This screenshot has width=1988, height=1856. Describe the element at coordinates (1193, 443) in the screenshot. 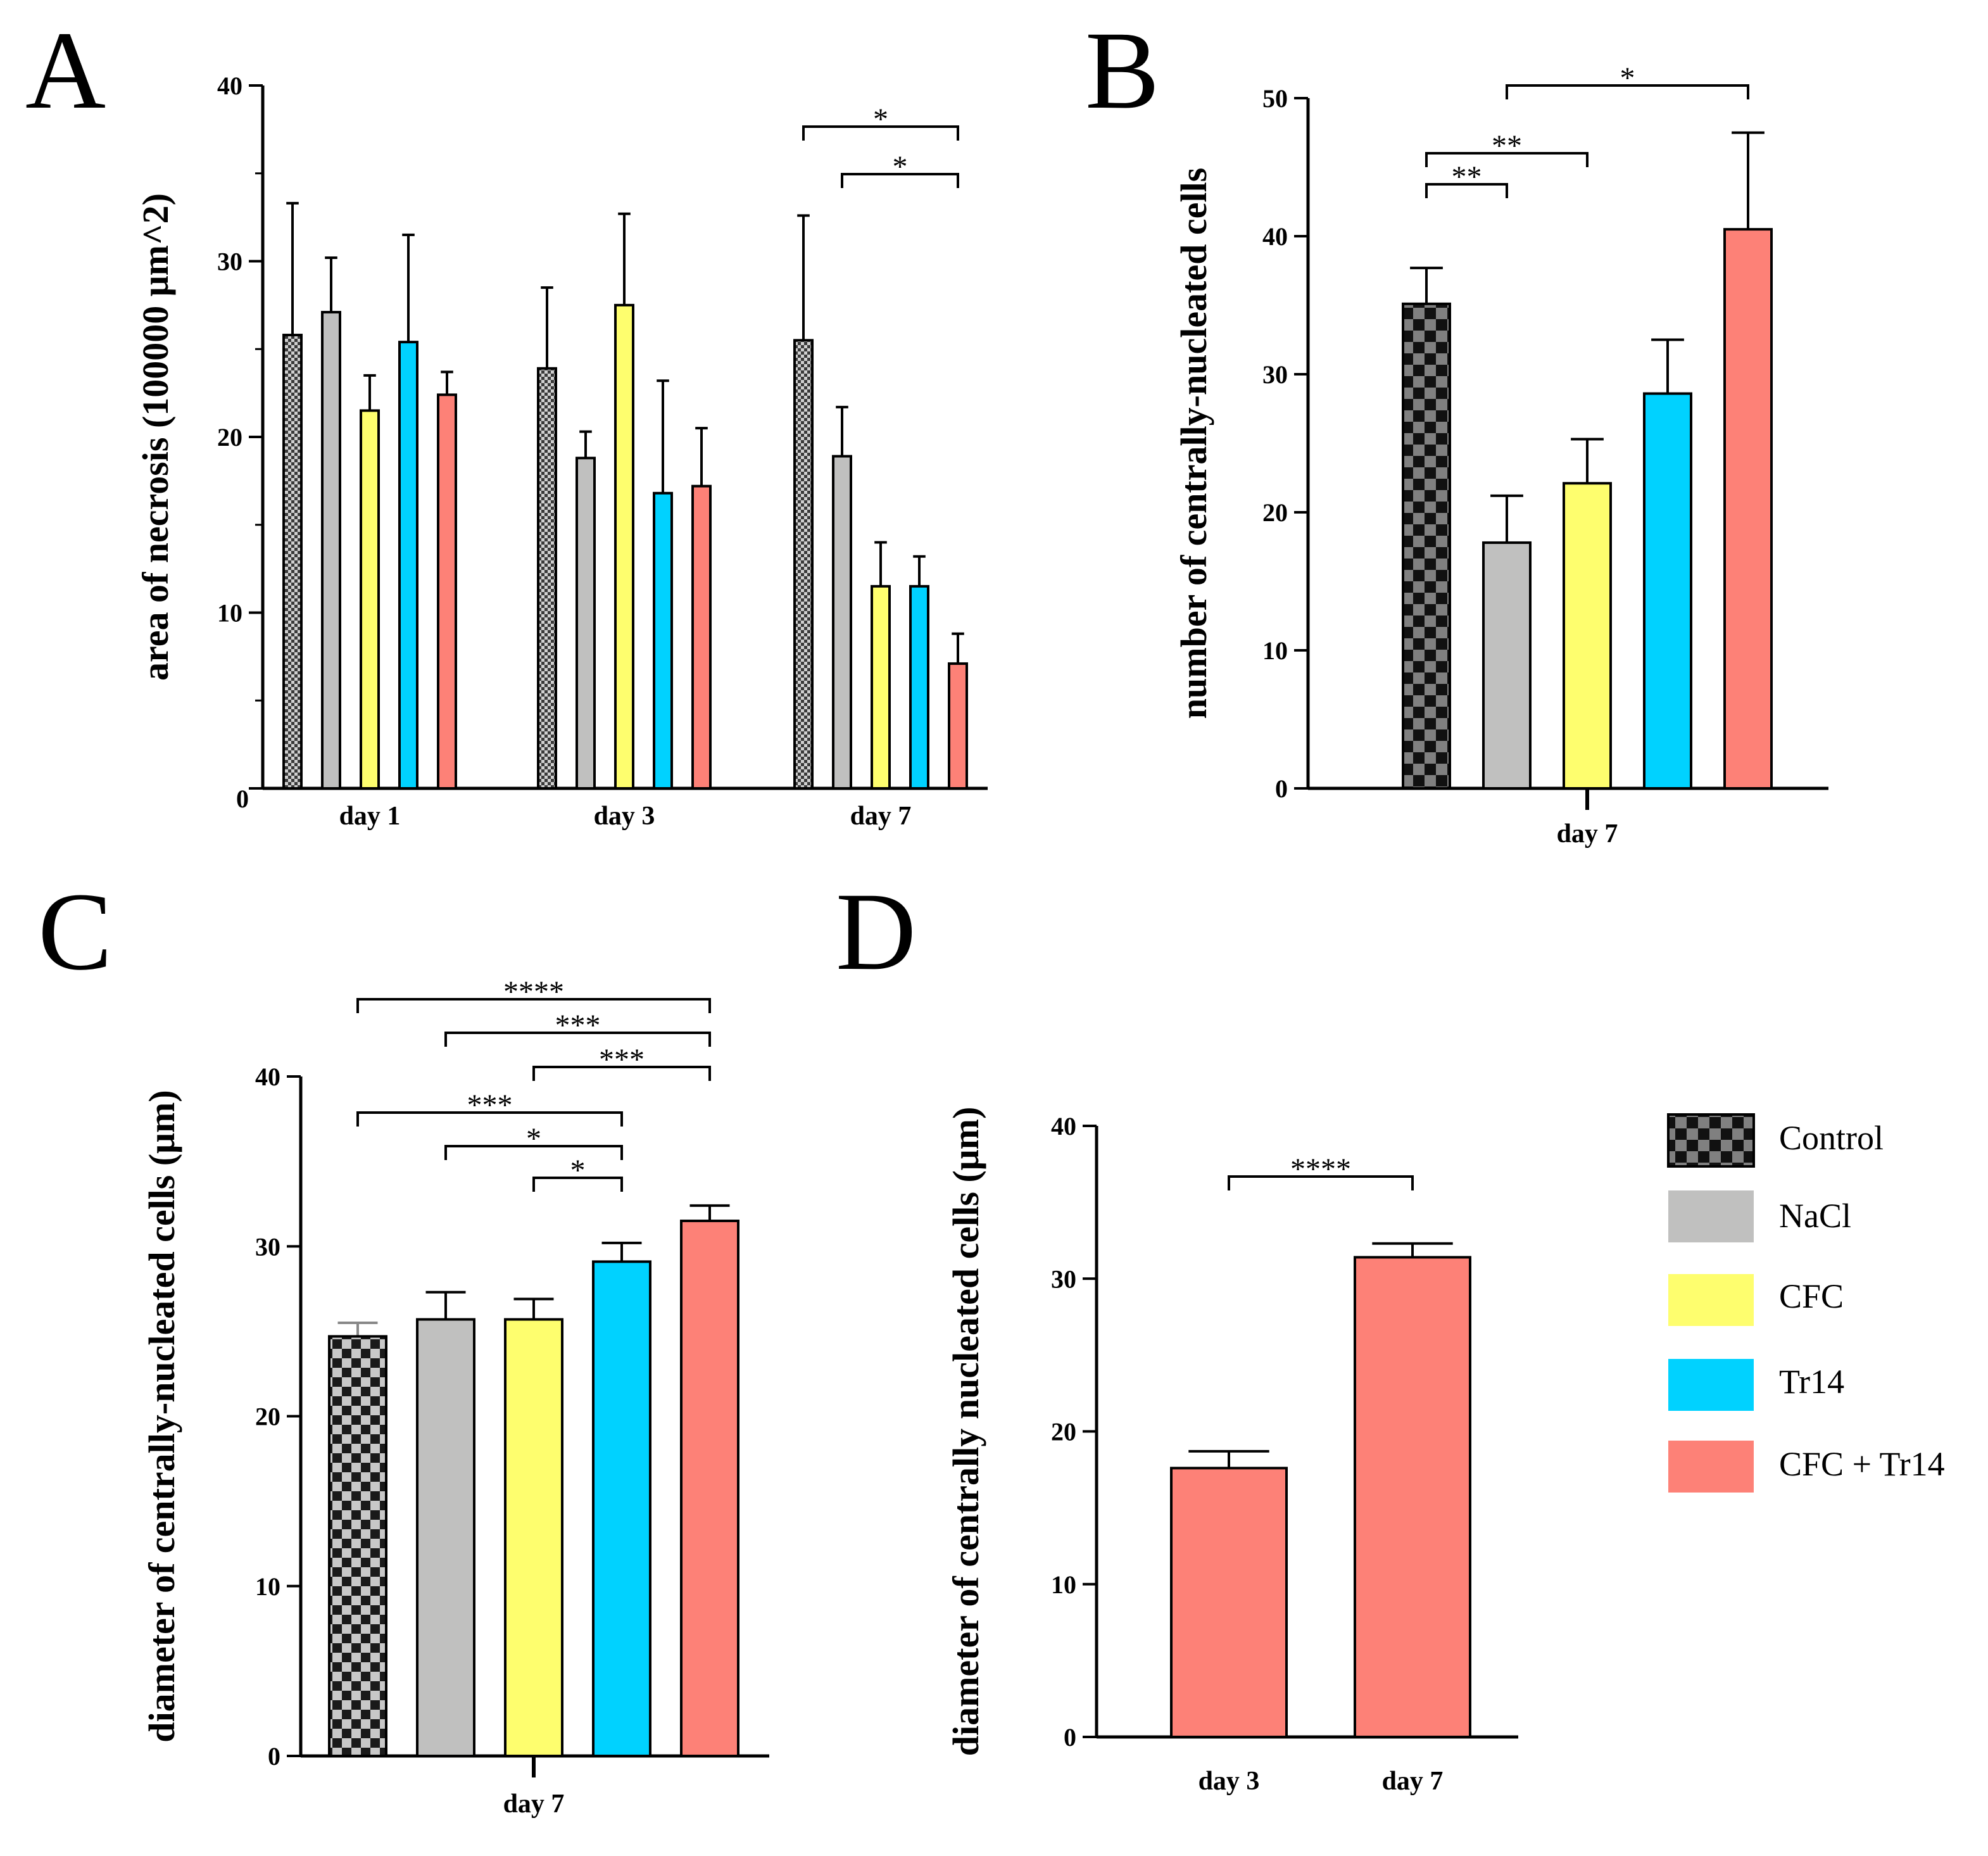

I see `panel-b-y-axis-label: number of centrally-nucleated cells` at that location.